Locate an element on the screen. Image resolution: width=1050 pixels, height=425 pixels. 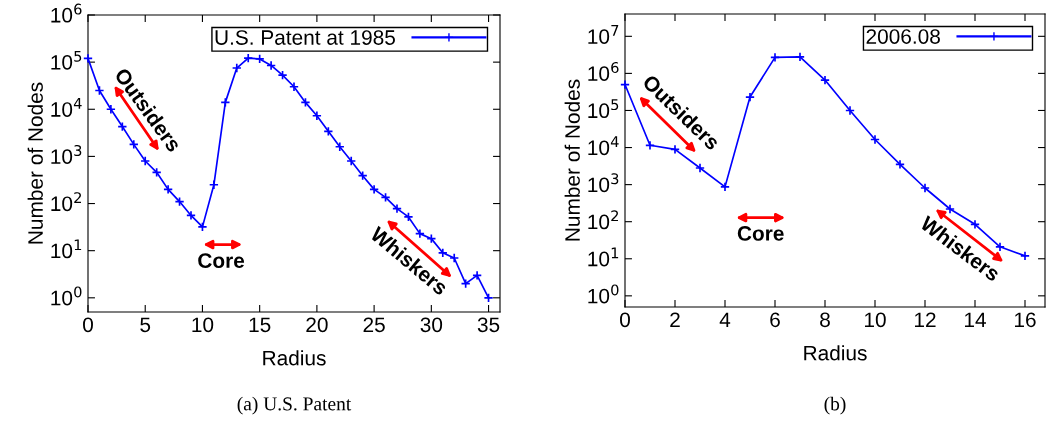
x-tick-label: 16 is located at coordinates (1025, 320).